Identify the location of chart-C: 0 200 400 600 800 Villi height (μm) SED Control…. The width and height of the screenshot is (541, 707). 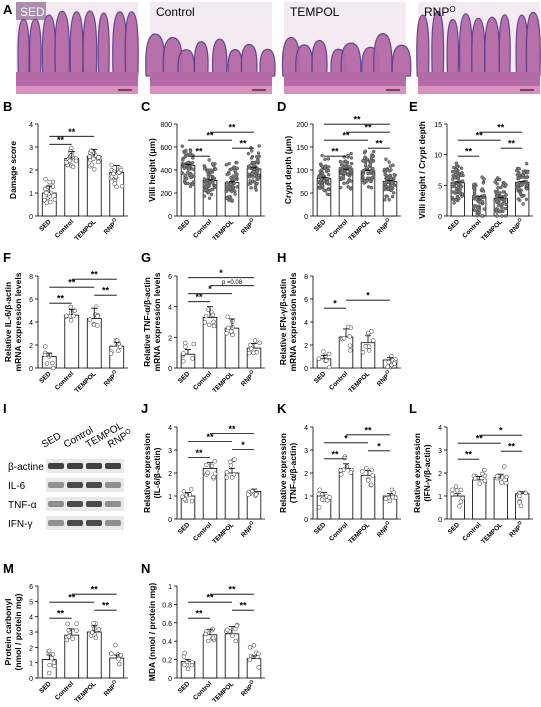
(206, 182).